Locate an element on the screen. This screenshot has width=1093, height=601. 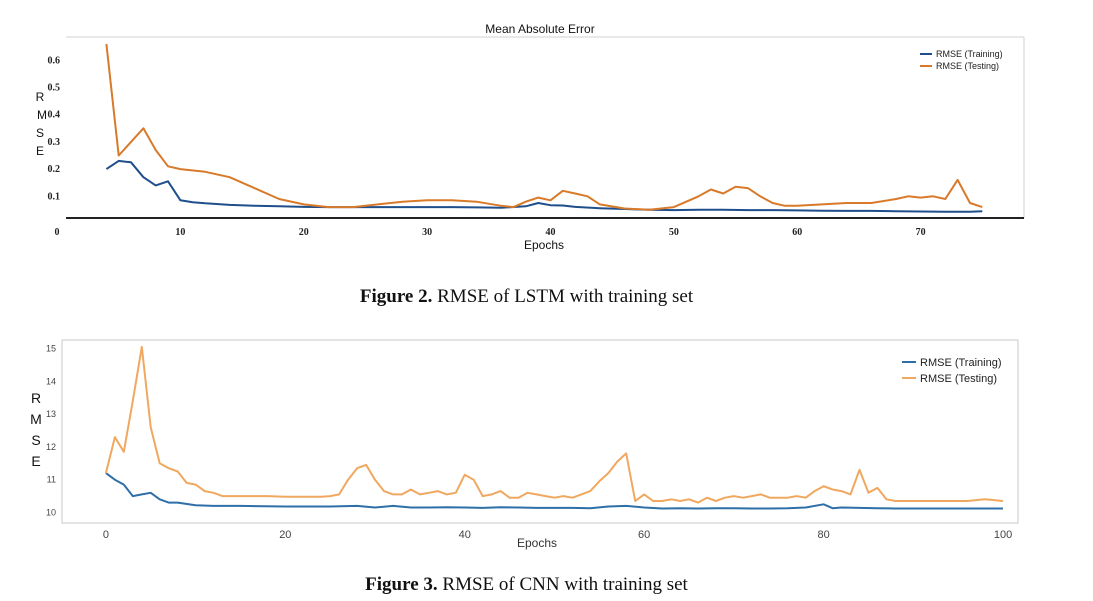
chart1-x-ticks: 0 10 20 30 40 50 60 70 is located at coordinates (490, 232).